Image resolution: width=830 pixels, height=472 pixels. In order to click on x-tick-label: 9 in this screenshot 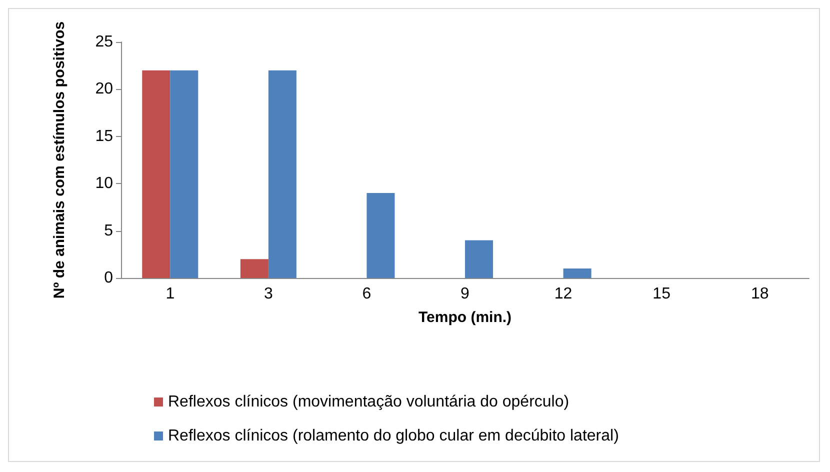, I will do `click(465, 294)`.